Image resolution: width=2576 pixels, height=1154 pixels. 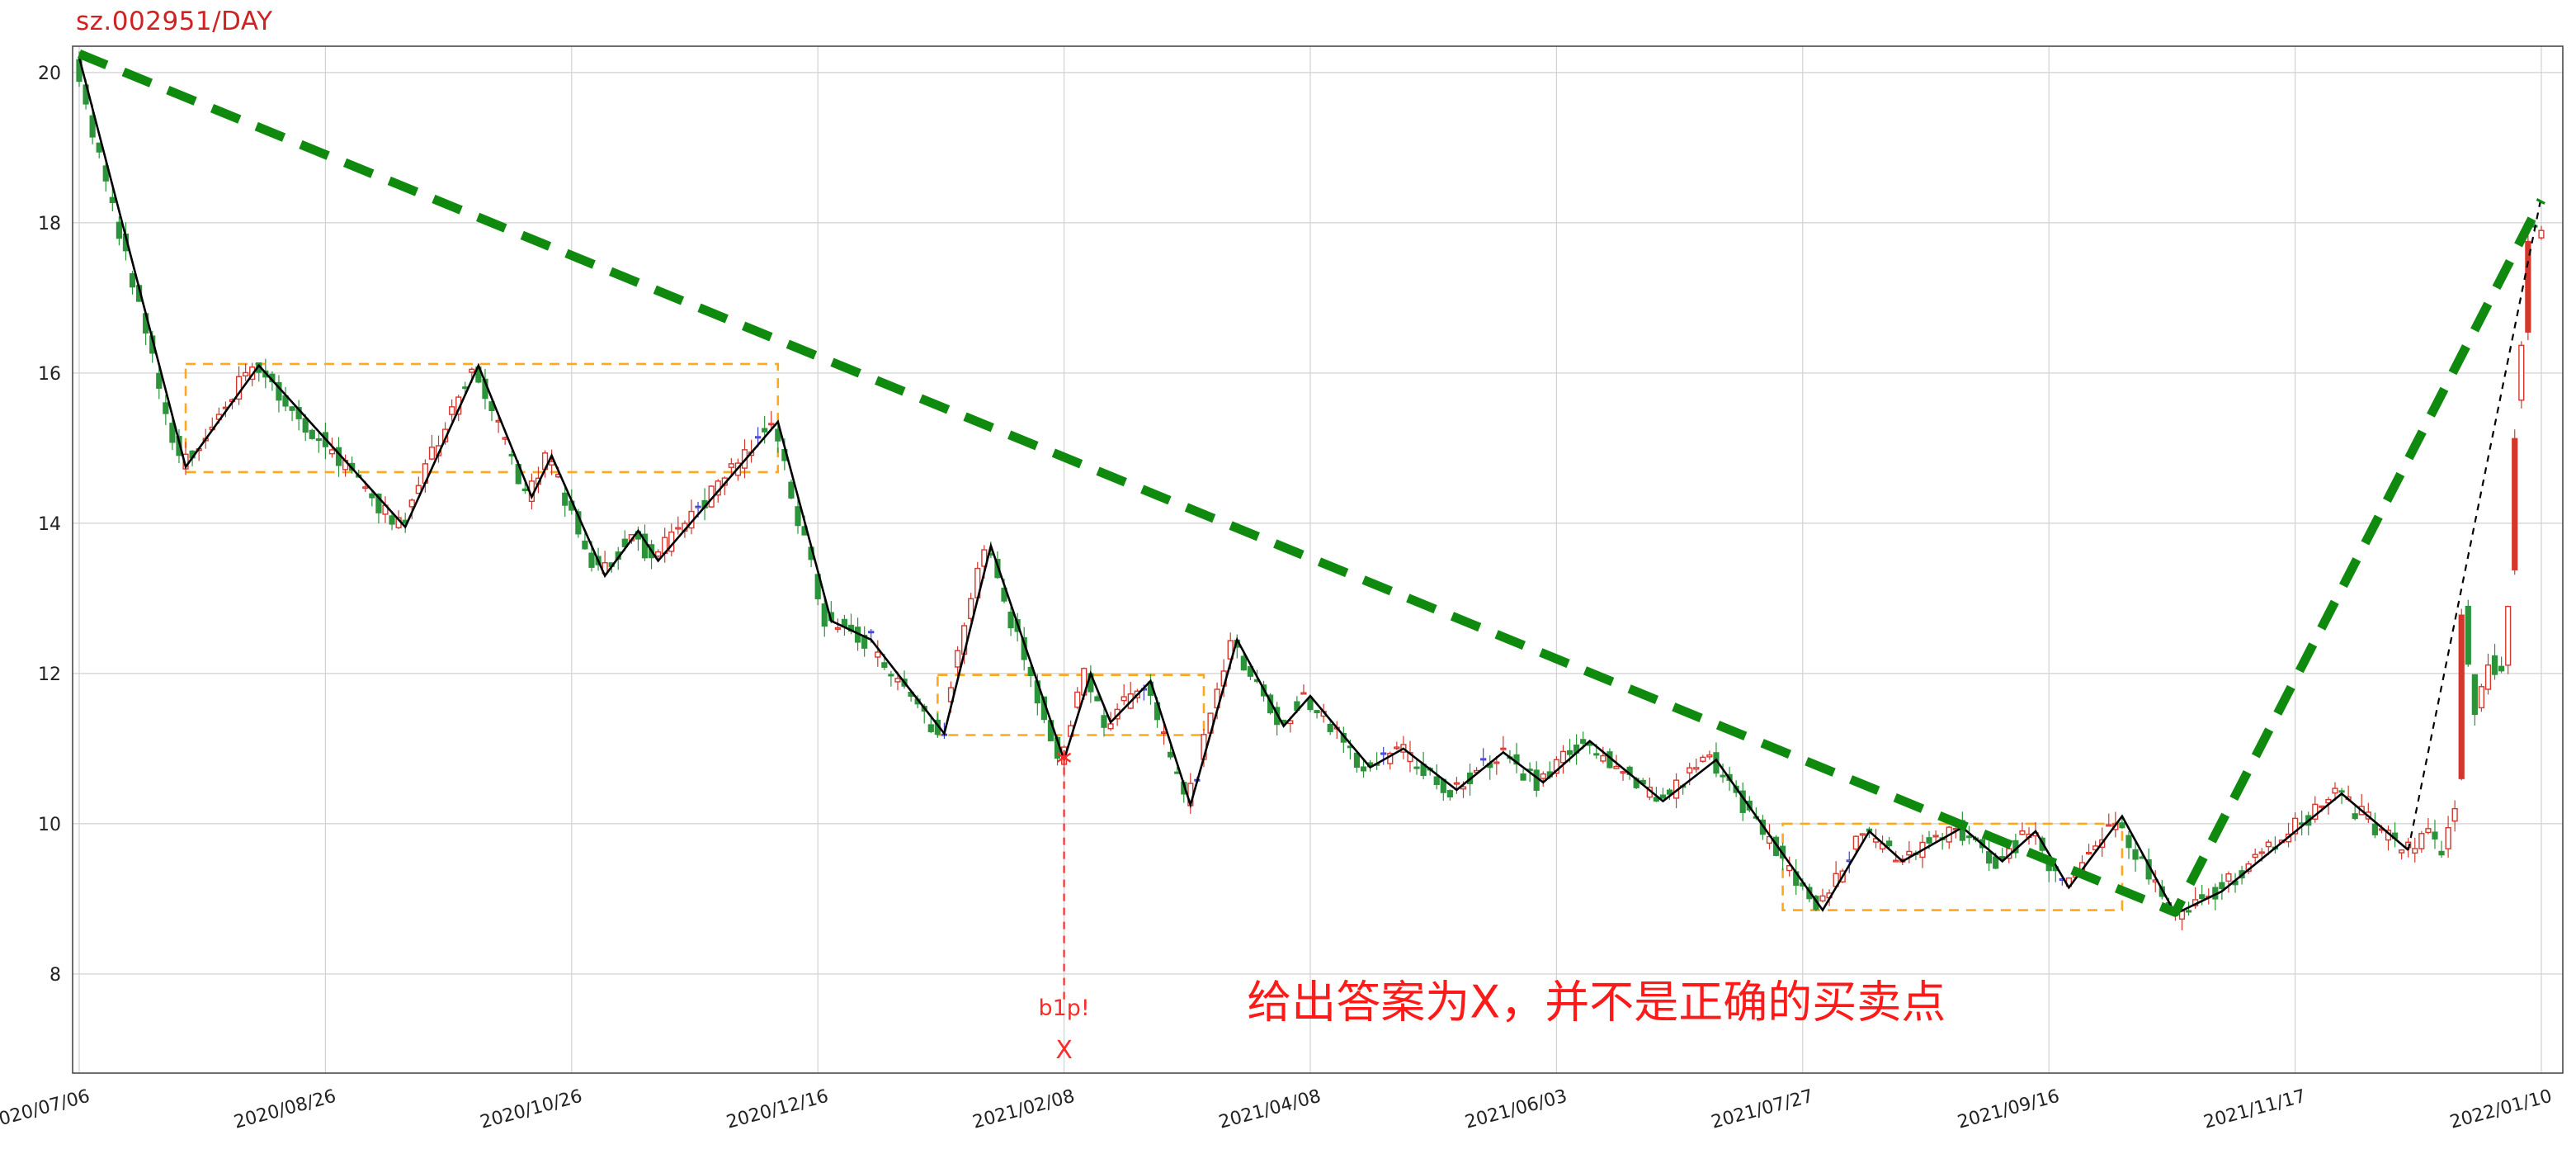 What do you see at coordinates (49, 674) in the screenshot?
I see `y-tick-label: 12` at bounding box center [49, 674].